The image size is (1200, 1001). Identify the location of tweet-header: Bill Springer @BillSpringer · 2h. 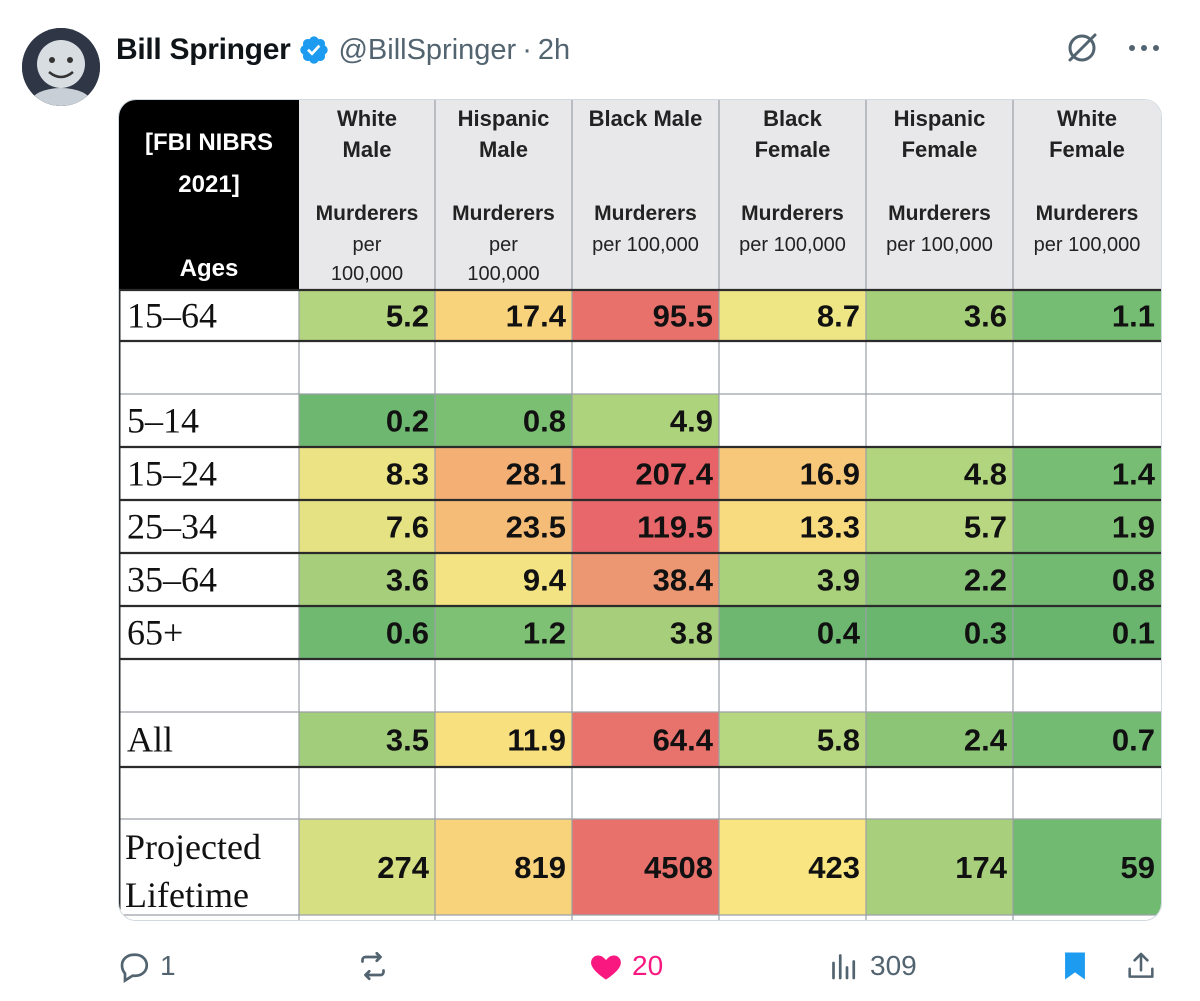
(343, 50).